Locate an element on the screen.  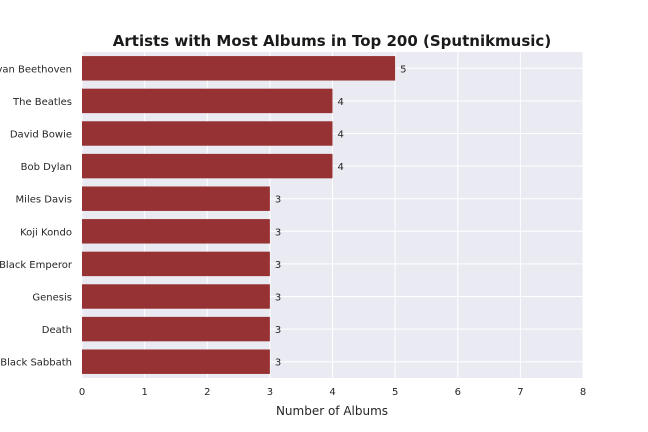
x-tick-label: 7 is located at coordinates (520, 392).